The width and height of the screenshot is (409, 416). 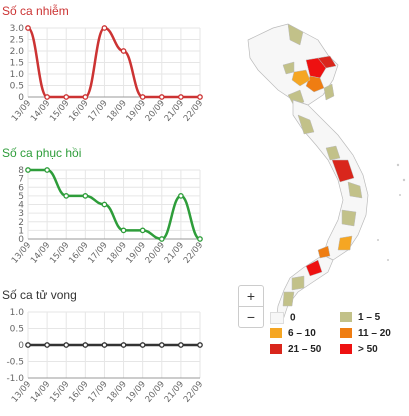 I want to click on legend-item: 0, so click(x=283, y=318).